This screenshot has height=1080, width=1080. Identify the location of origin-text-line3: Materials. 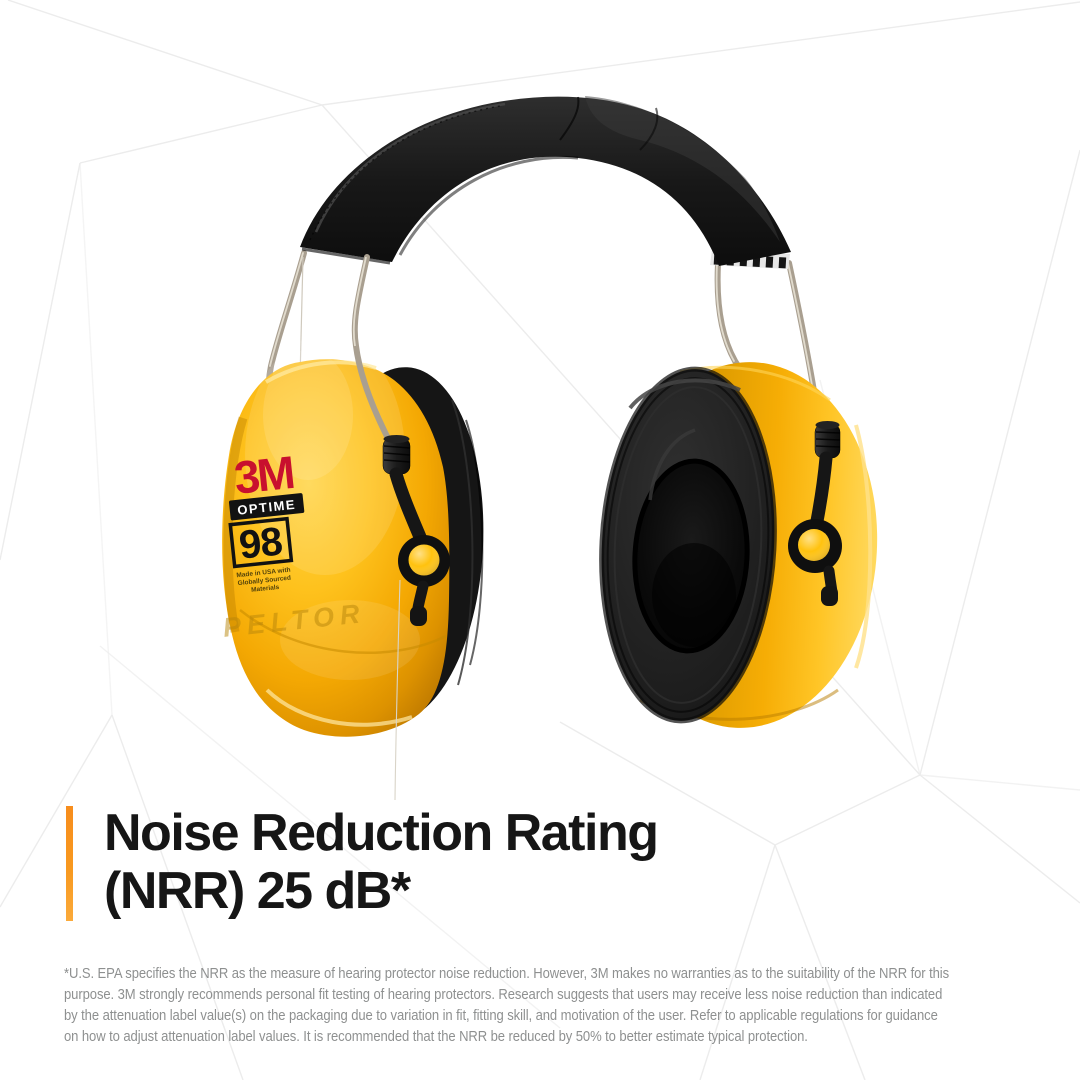
(265, 589).